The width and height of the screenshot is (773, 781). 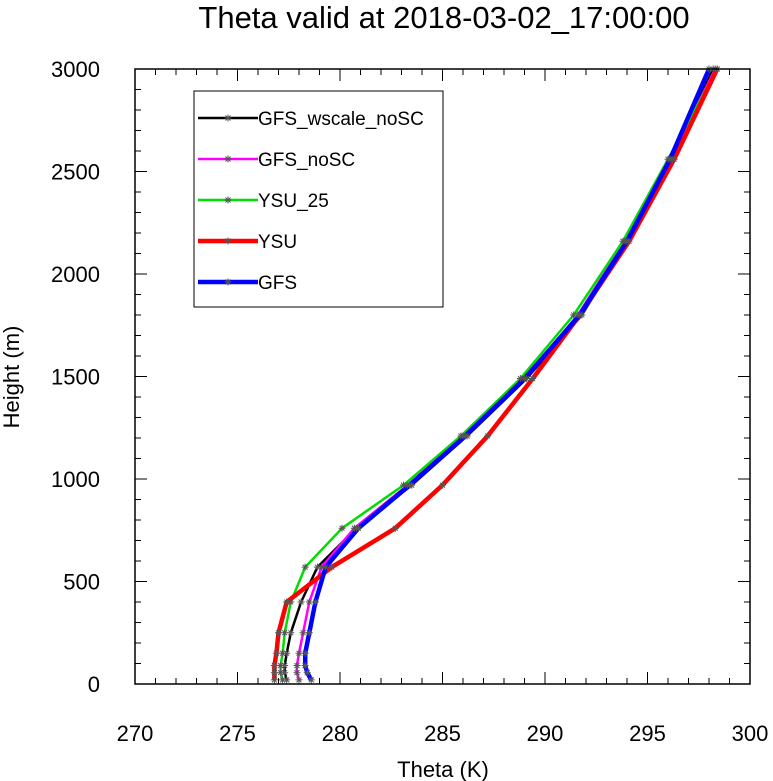 What do you see at coordinates (443, 769) in the screenshot?
I see `x-axis-label: Theta (K)` at bounding box center [443, 769].